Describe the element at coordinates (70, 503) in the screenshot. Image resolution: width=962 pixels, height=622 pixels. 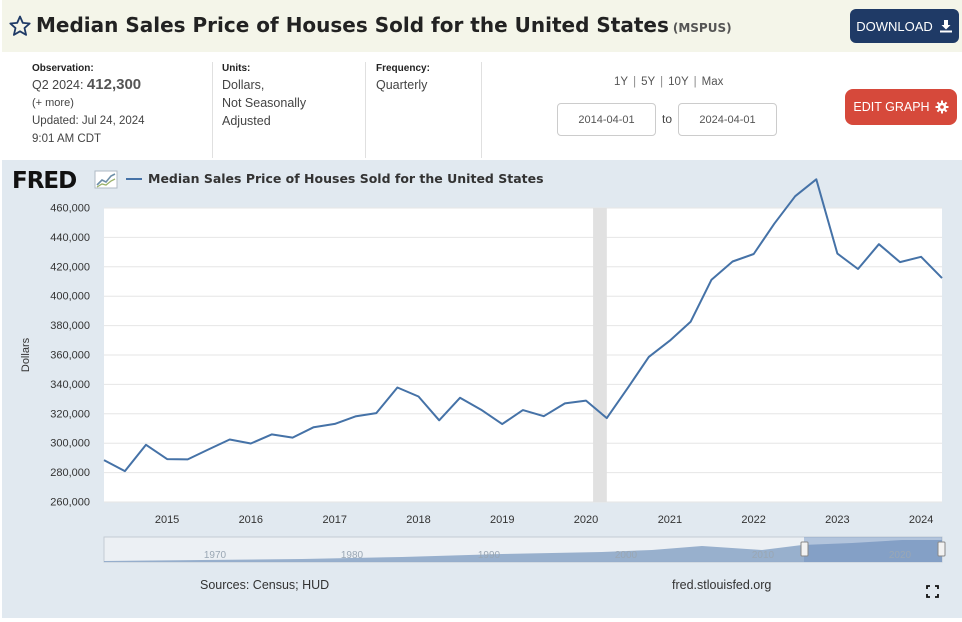
I see `y-tick-label: 260,000` at that location.